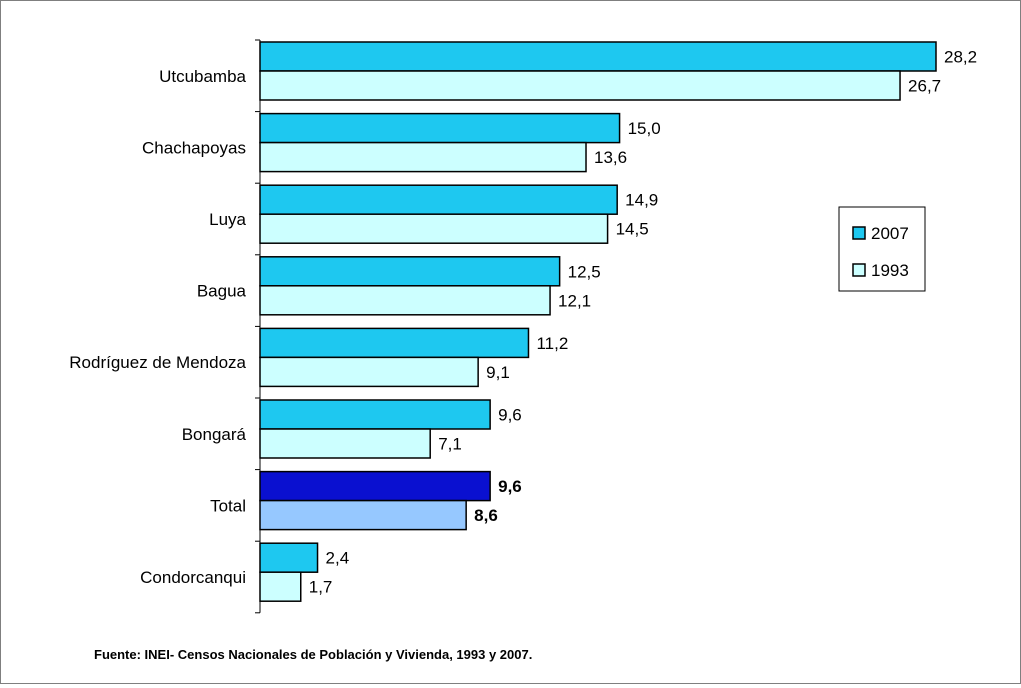 The height and width of the screenshot is (688, 1021). What do you see at coordinates (486, 515) in the screenshot?
I see `value-label: 8,6` at bounding box center [486, 515].